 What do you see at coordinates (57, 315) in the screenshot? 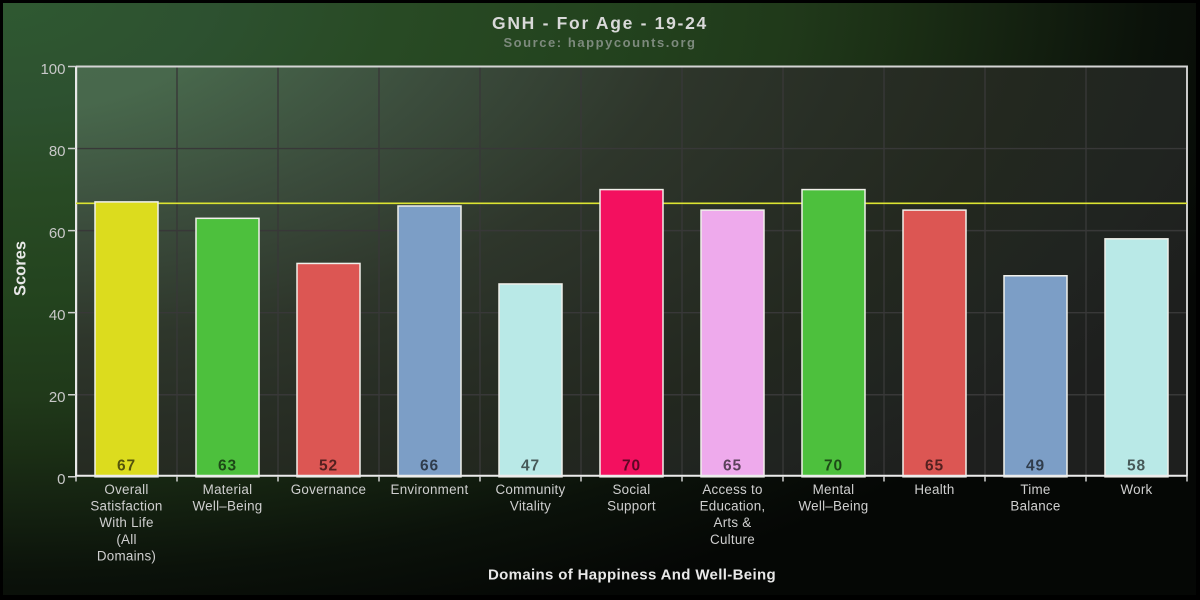
I see `svg-text: 40` at bounding box center [57, 315].